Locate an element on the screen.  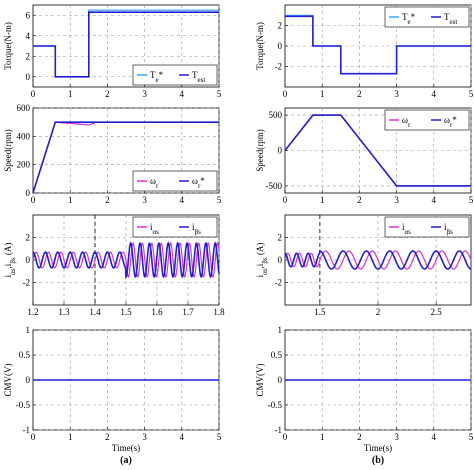
x-tick-label: 1.5 is located at coordinates (320, 312).